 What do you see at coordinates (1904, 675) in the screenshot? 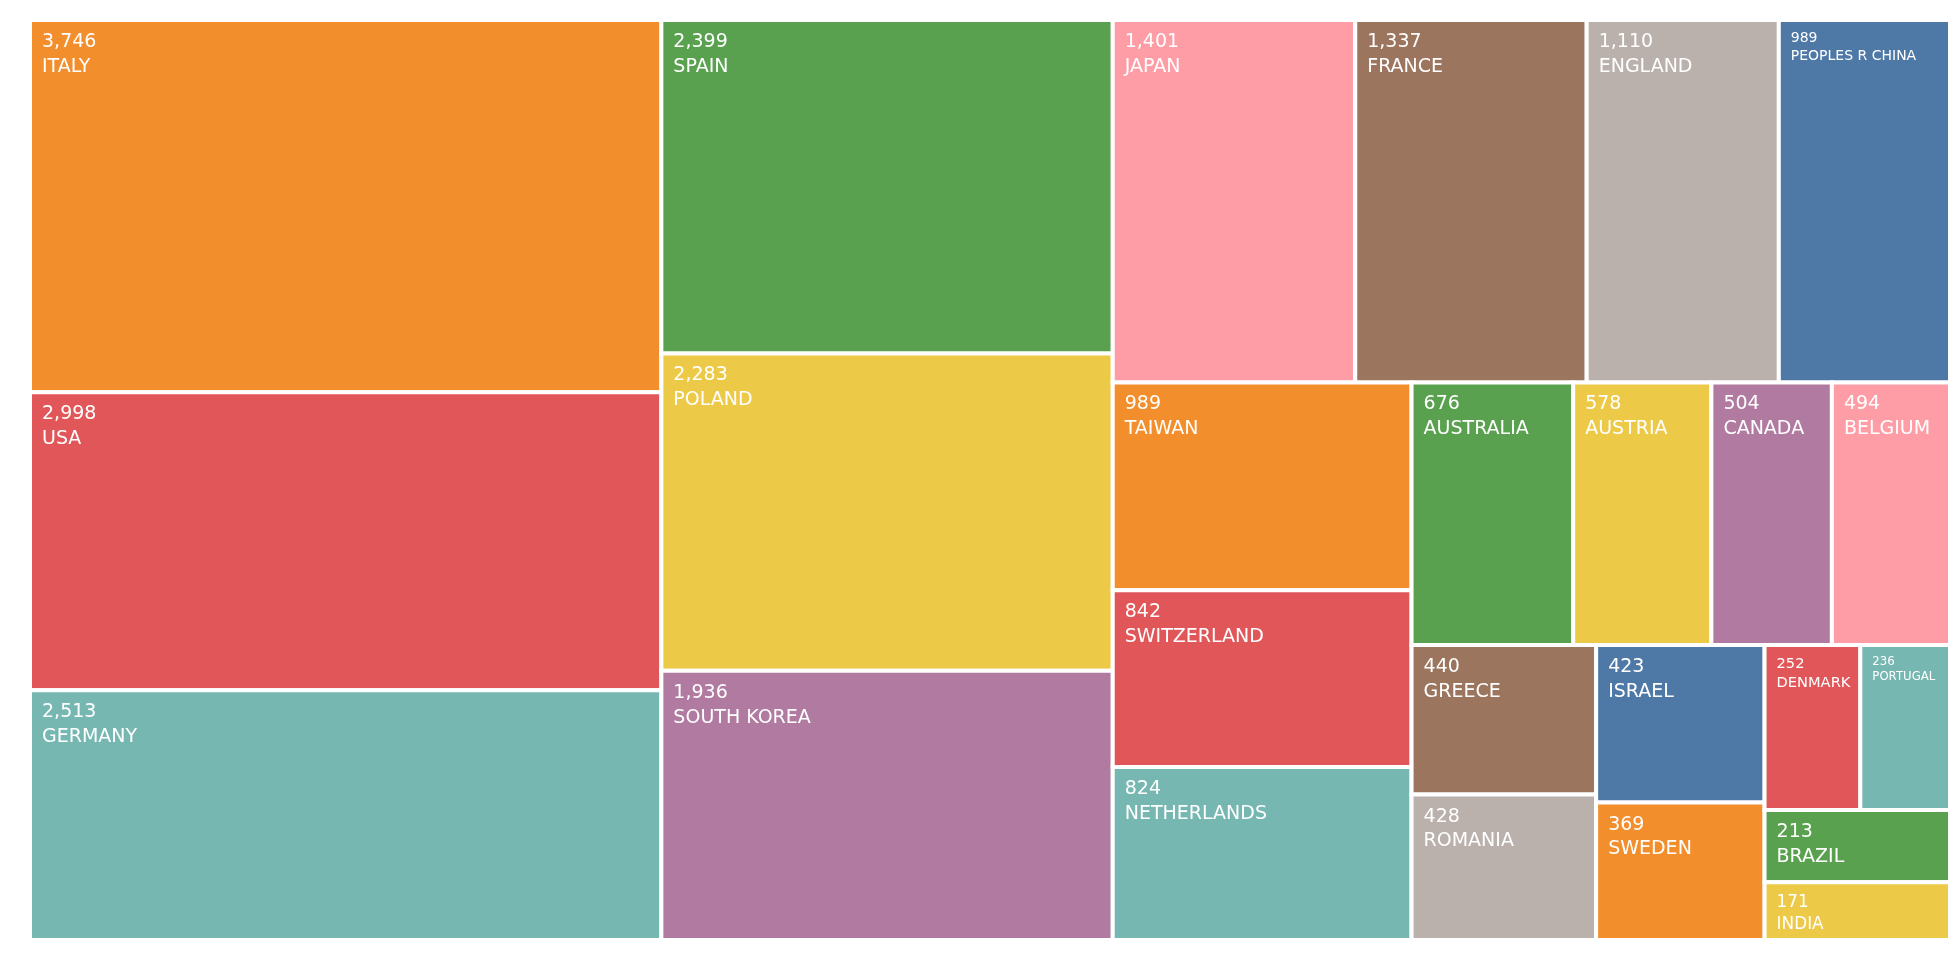
I see `category-label: PORTUGAL` at bounding box center [1904, 675].